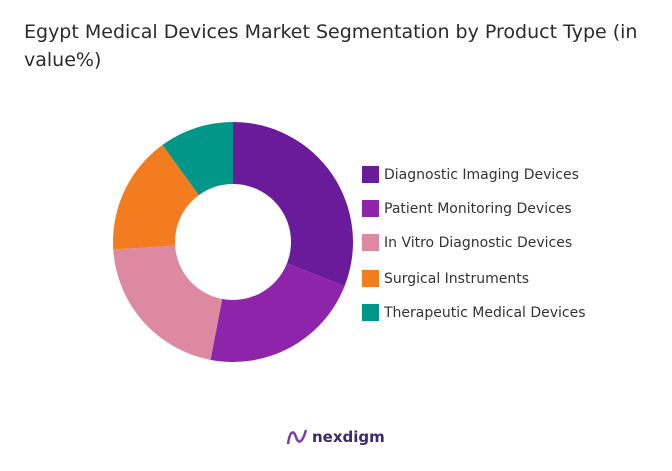  Describe the element at coordinates (293, 204) in the screenshot. I see `donut-slice-diagnostic-imaging-devices` at that location.